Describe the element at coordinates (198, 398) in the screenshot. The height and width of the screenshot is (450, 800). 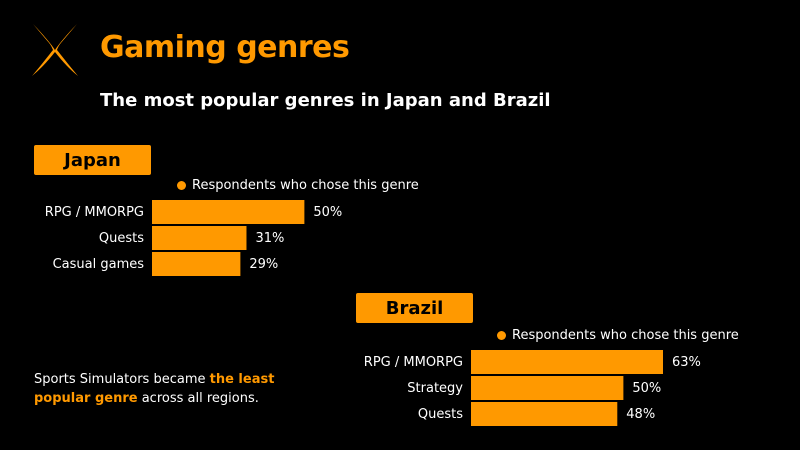
I see `footnote-text-end: across all regions.` at that location.